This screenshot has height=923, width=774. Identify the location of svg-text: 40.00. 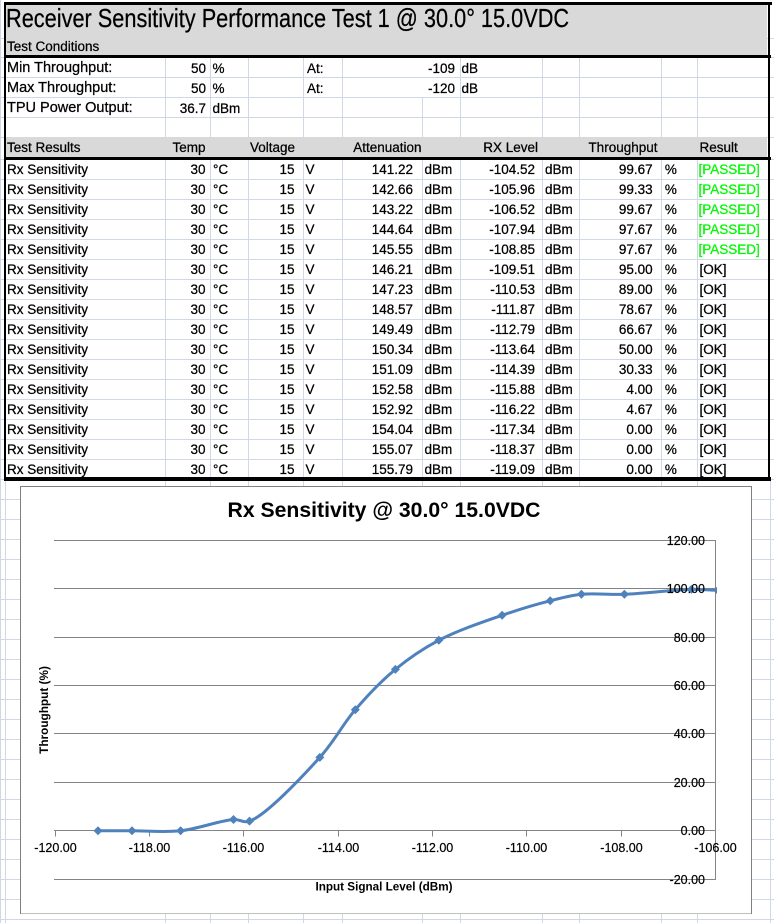
(688, 734).